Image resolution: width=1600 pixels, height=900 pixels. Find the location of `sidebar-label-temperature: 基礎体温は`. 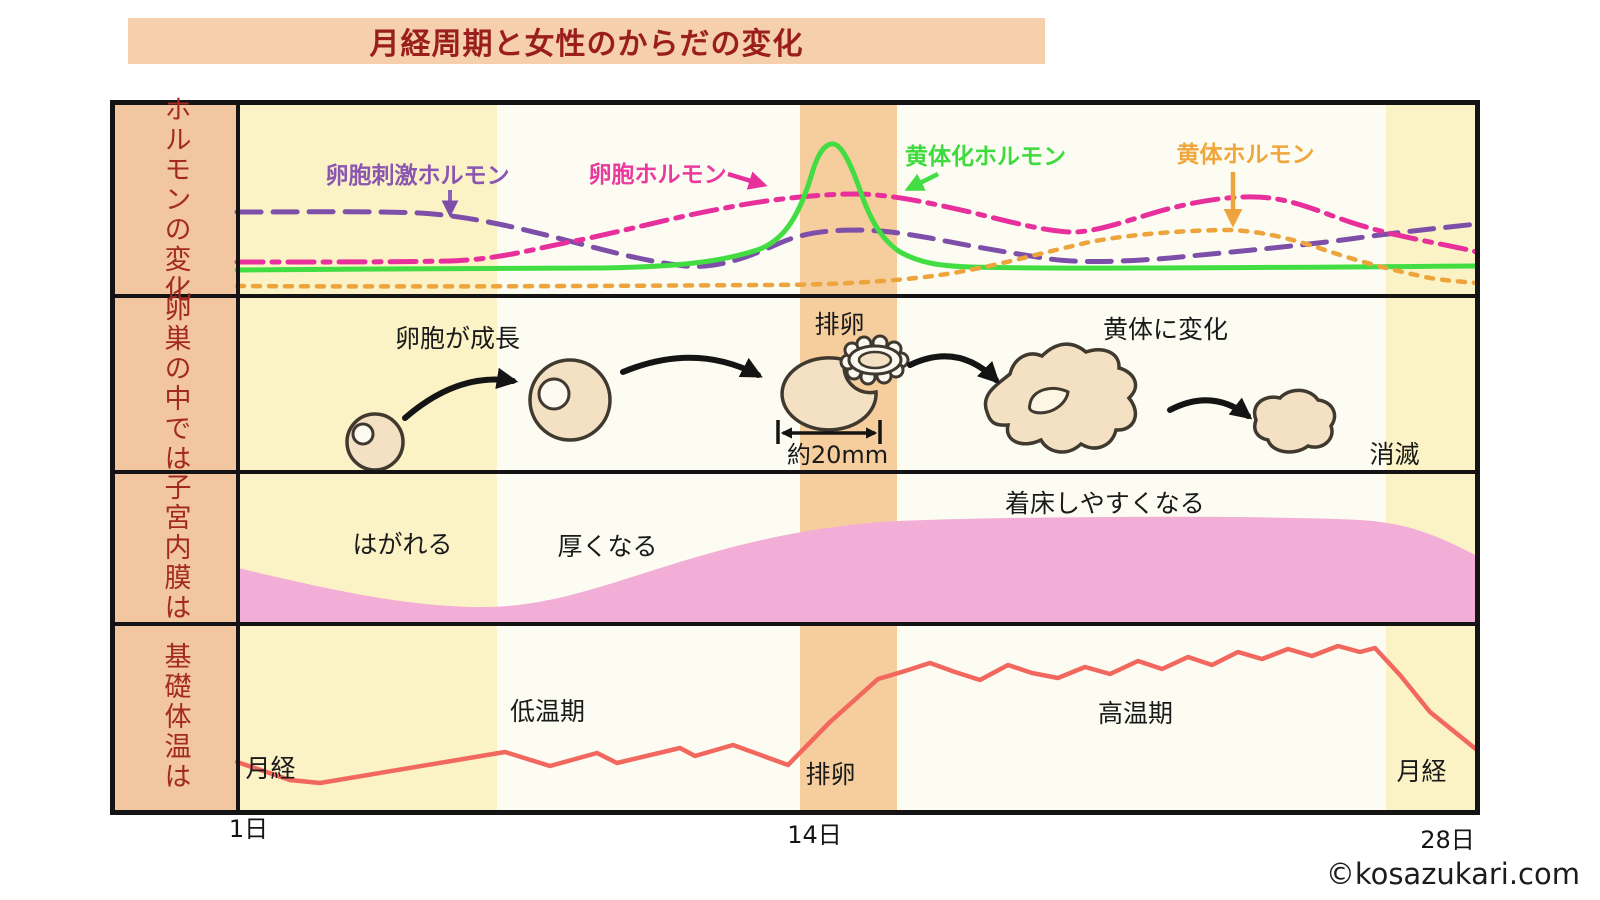

sidebar-label-temperature: 基礎体温は is located at coordinates (175, 717).